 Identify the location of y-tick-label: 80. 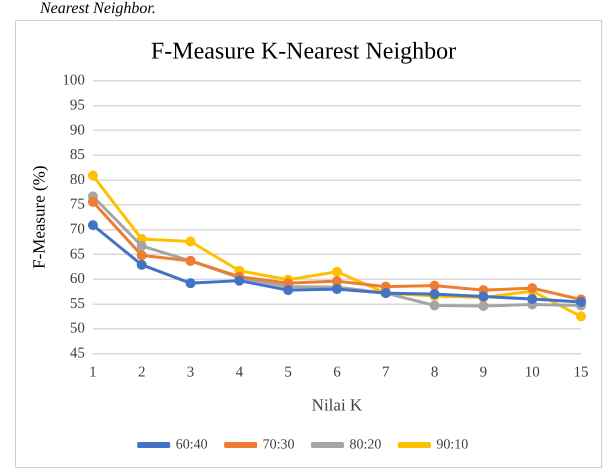
(77, 180).